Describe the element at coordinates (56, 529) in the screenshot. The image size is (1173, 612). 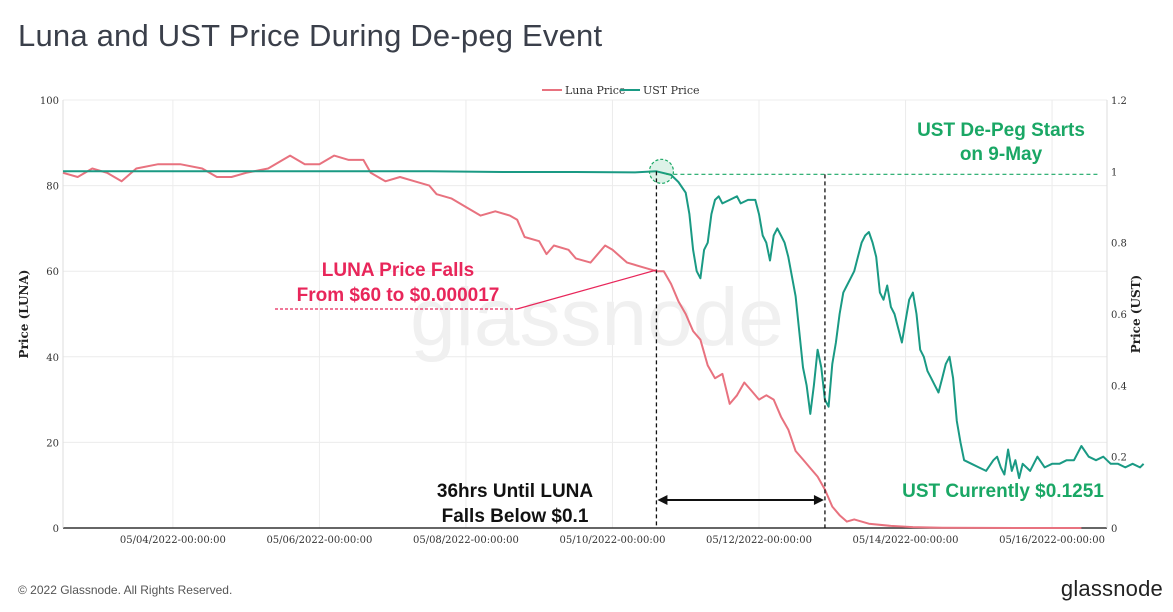
I see `y-tick-label-left: 0` at that location.